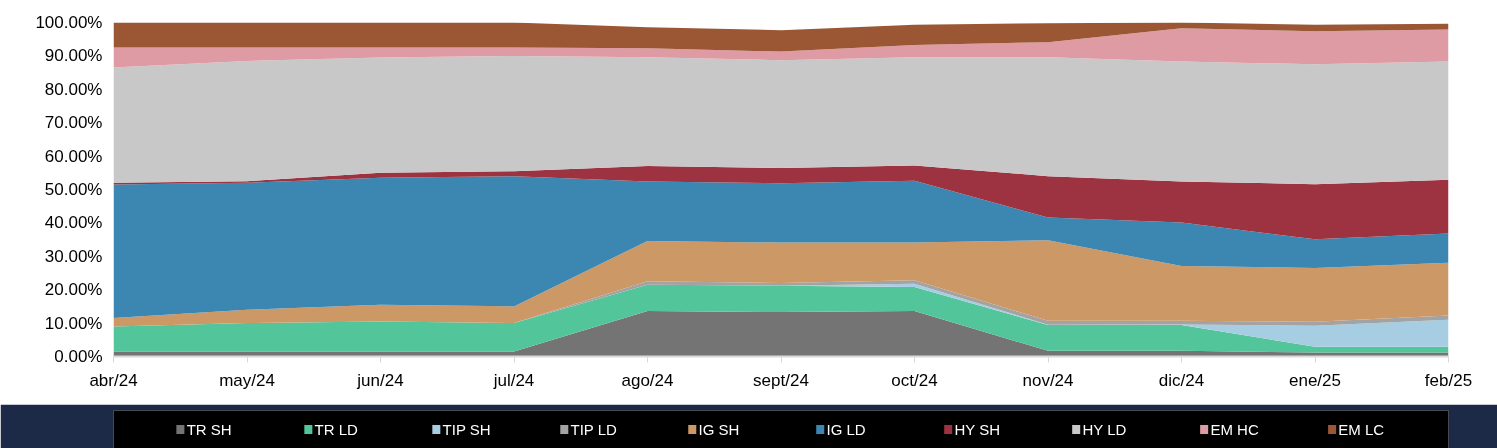  Describe the element at coordinates (380, 380) in the screenshot. I see `x-tick-label: jun/24` at that location.